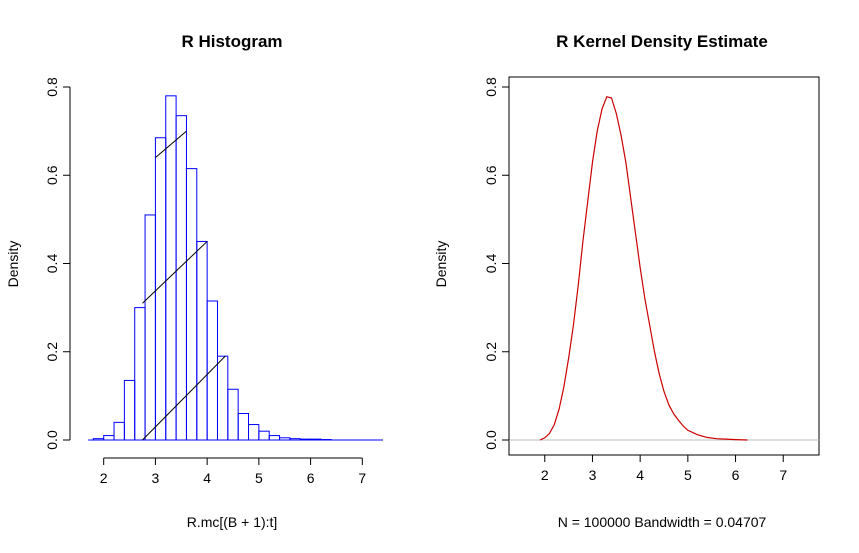 The width and height of the screenshot is (859, 553). What do you see at coordinates (736, 475) in the screenshot?
I see `density-x-tick-label: 6` at bounding box center [736, 475].